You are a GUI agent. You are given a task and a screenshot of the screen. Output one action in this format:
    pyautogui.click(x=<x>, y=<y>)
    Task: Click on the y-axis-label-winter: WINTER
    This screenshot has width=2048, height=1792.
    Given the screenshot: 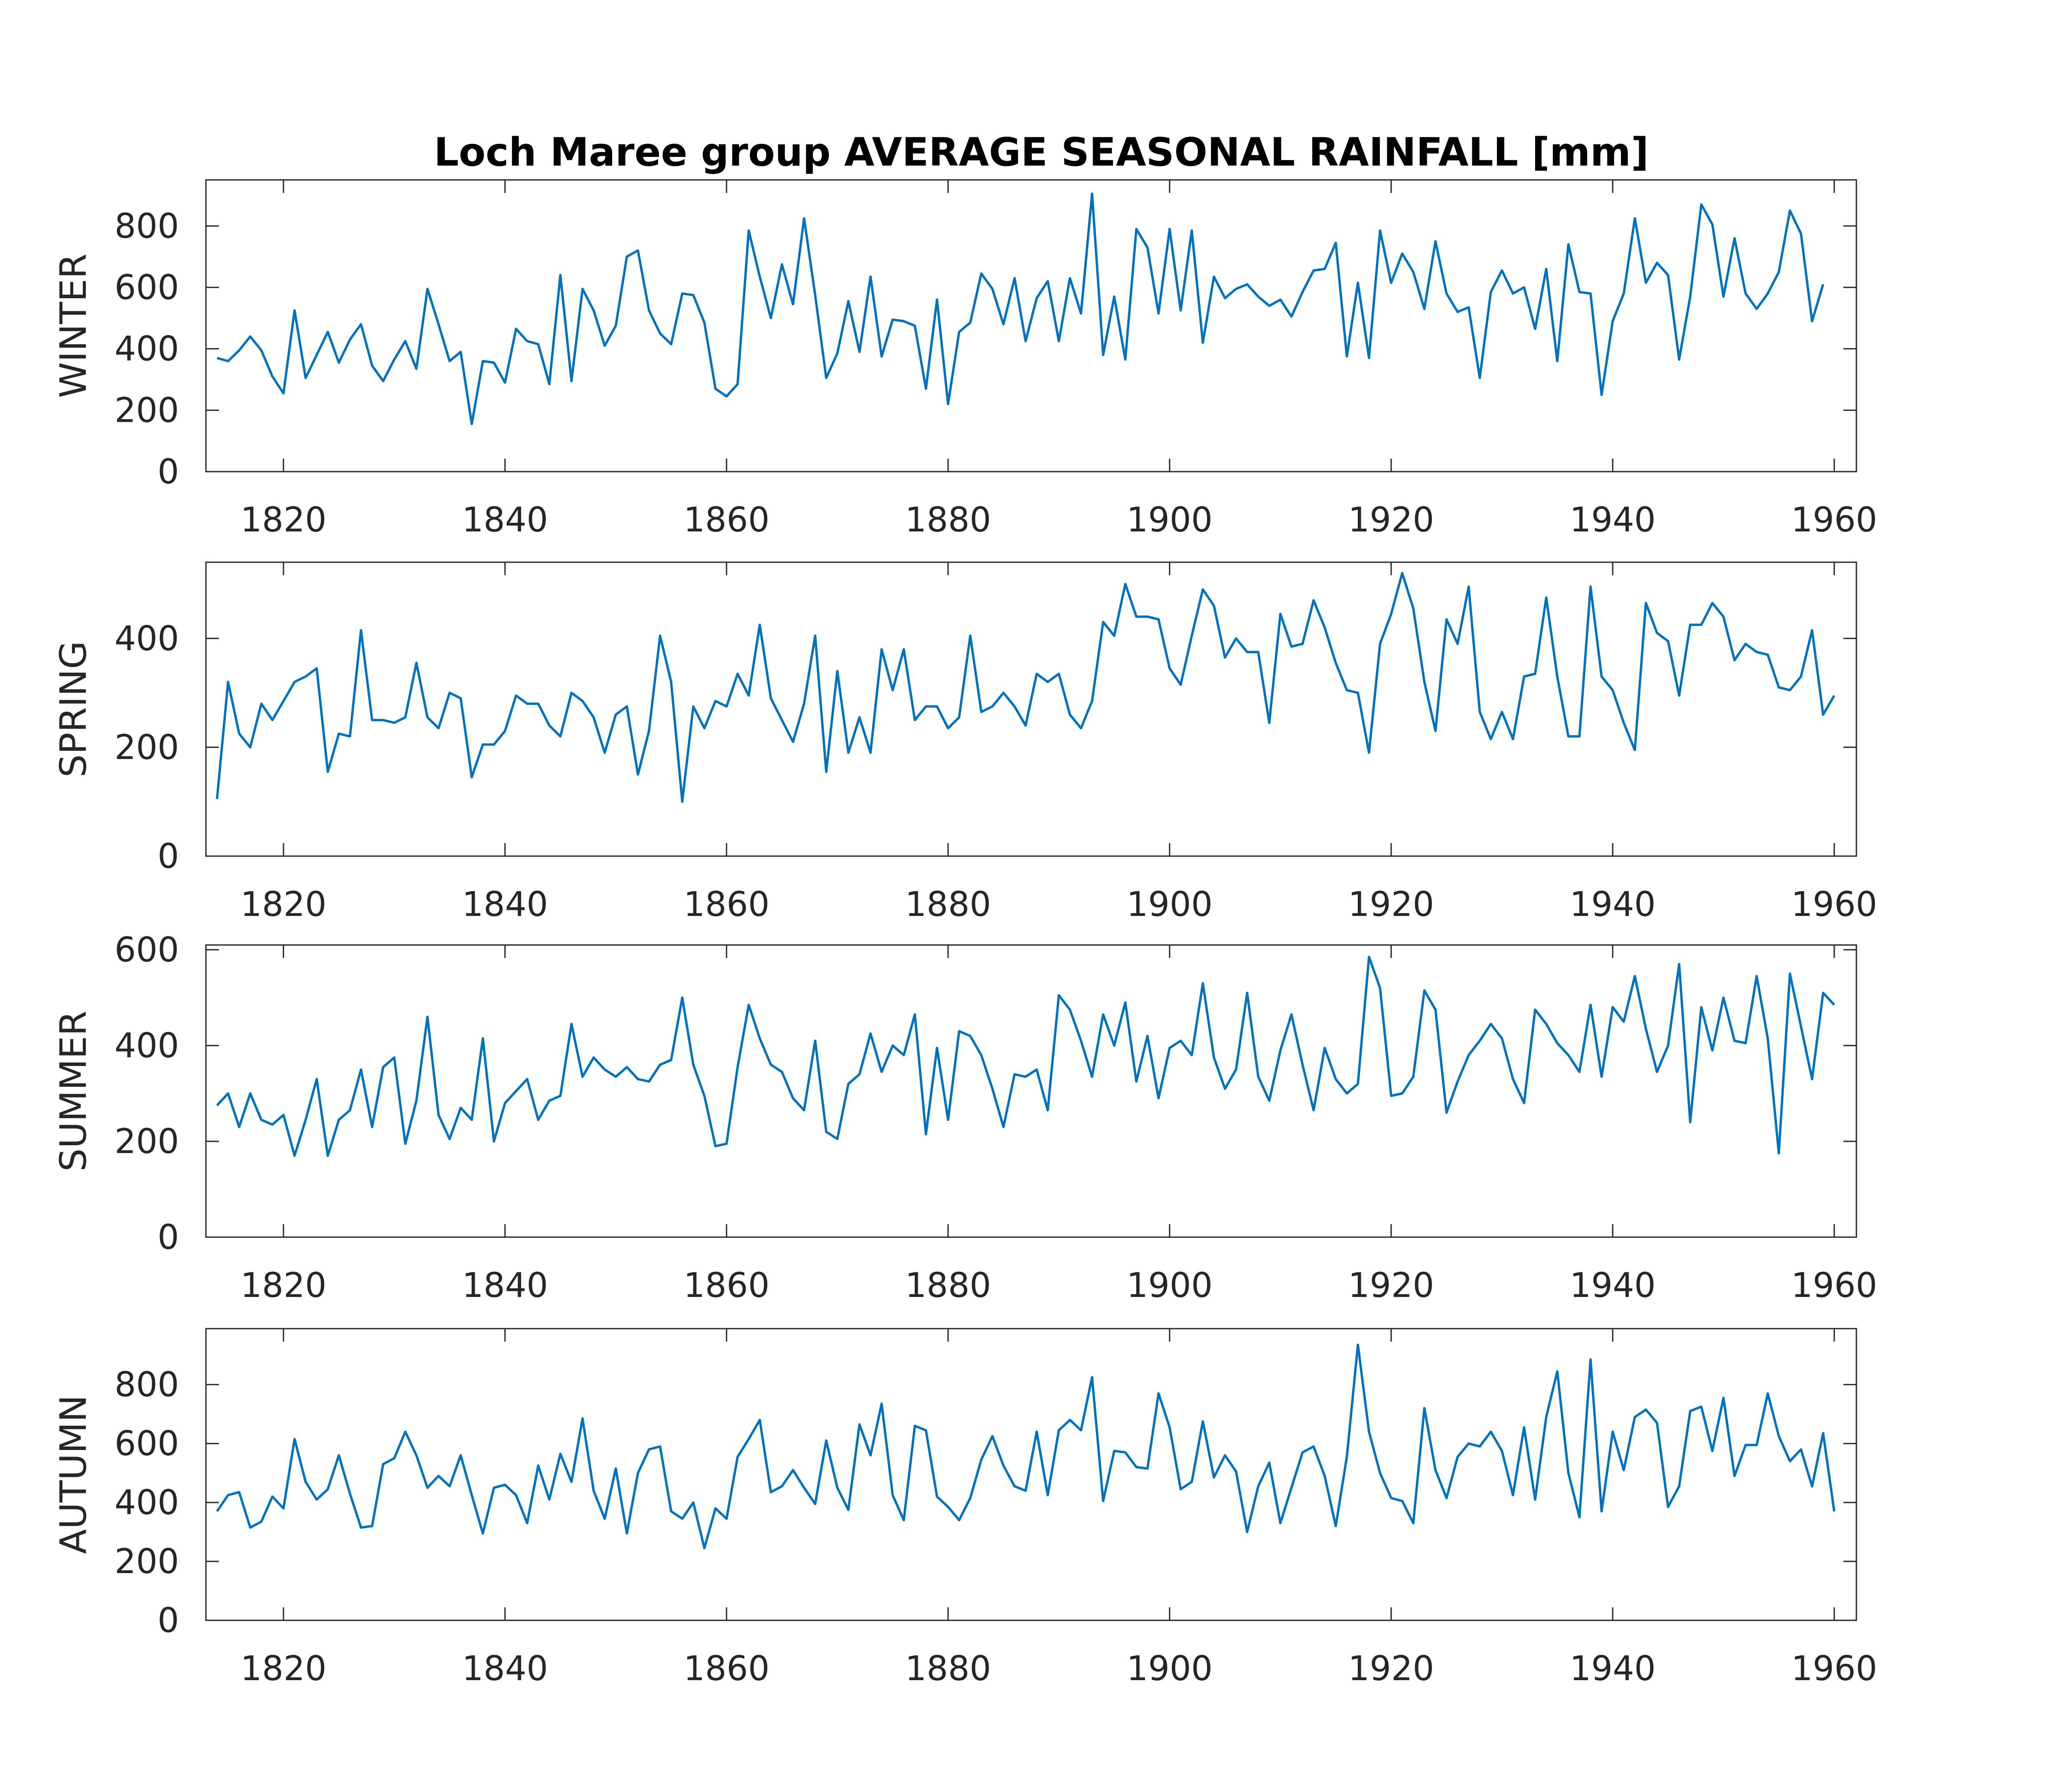 What is the action you would take?
    pyautogui.click(x=73, y=326)
    